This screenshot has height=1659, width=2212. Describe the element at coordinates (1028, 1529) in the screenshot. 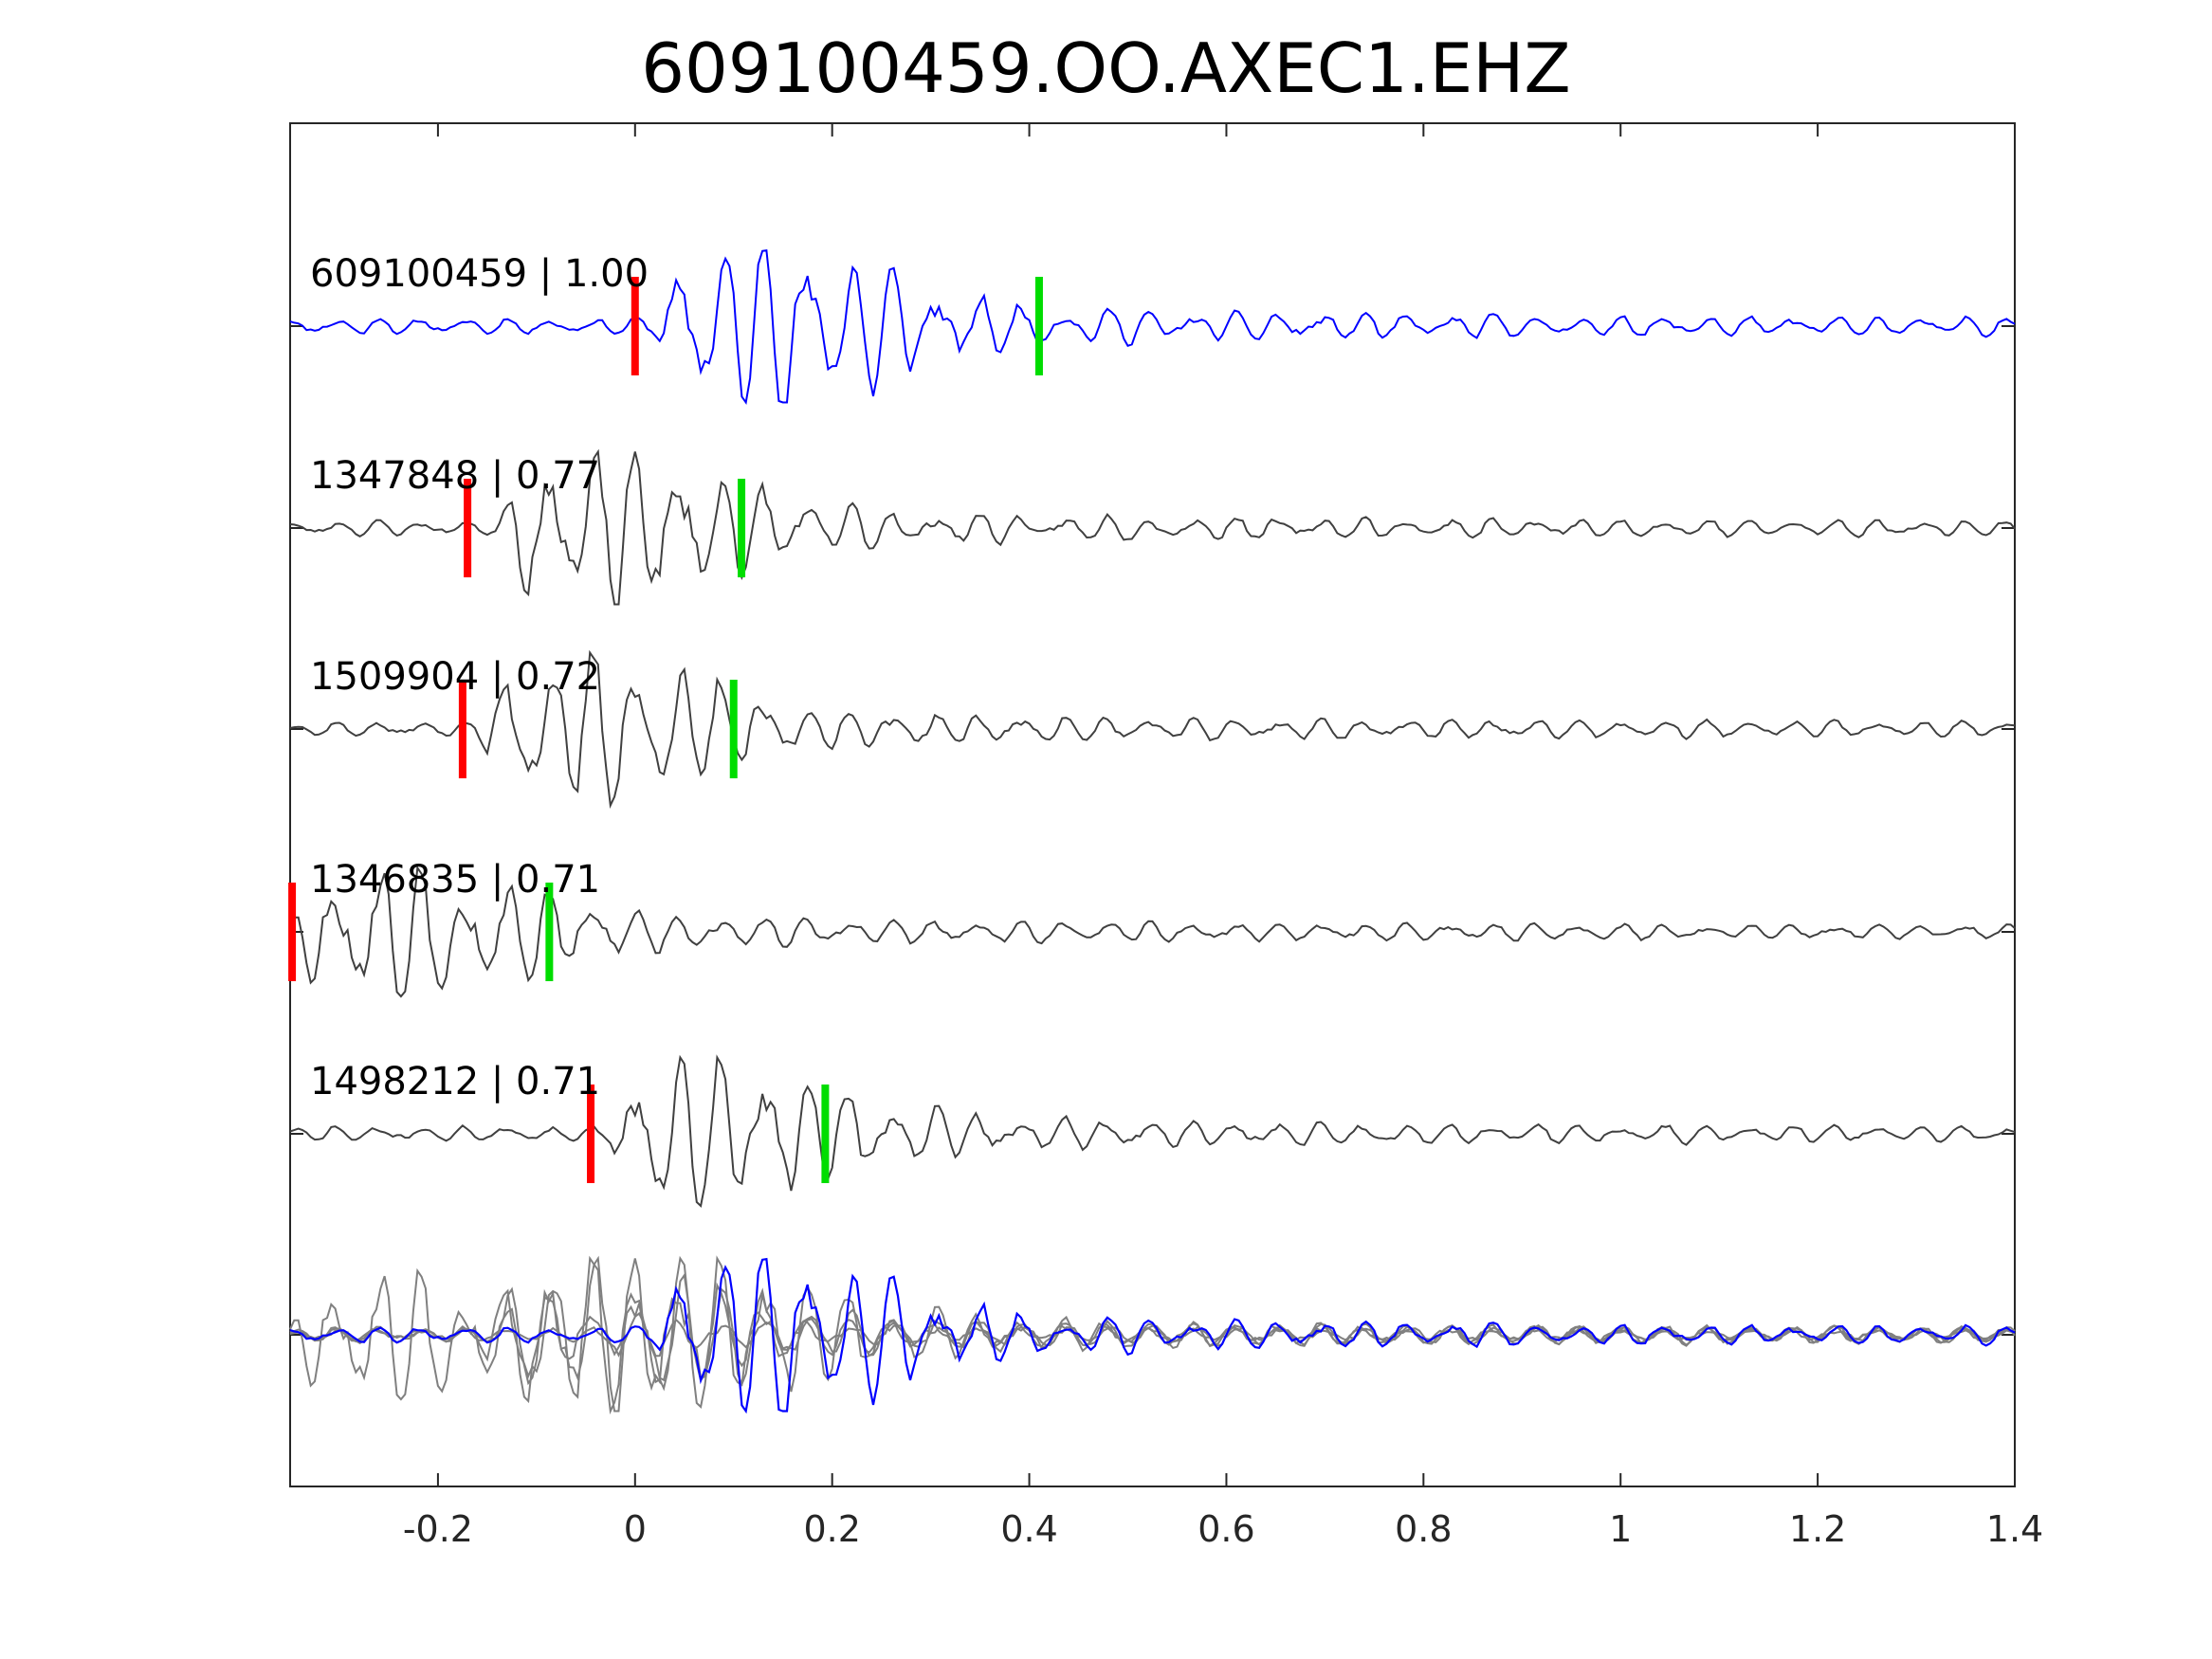

I see `x-tick-label: 0.4` at that location.